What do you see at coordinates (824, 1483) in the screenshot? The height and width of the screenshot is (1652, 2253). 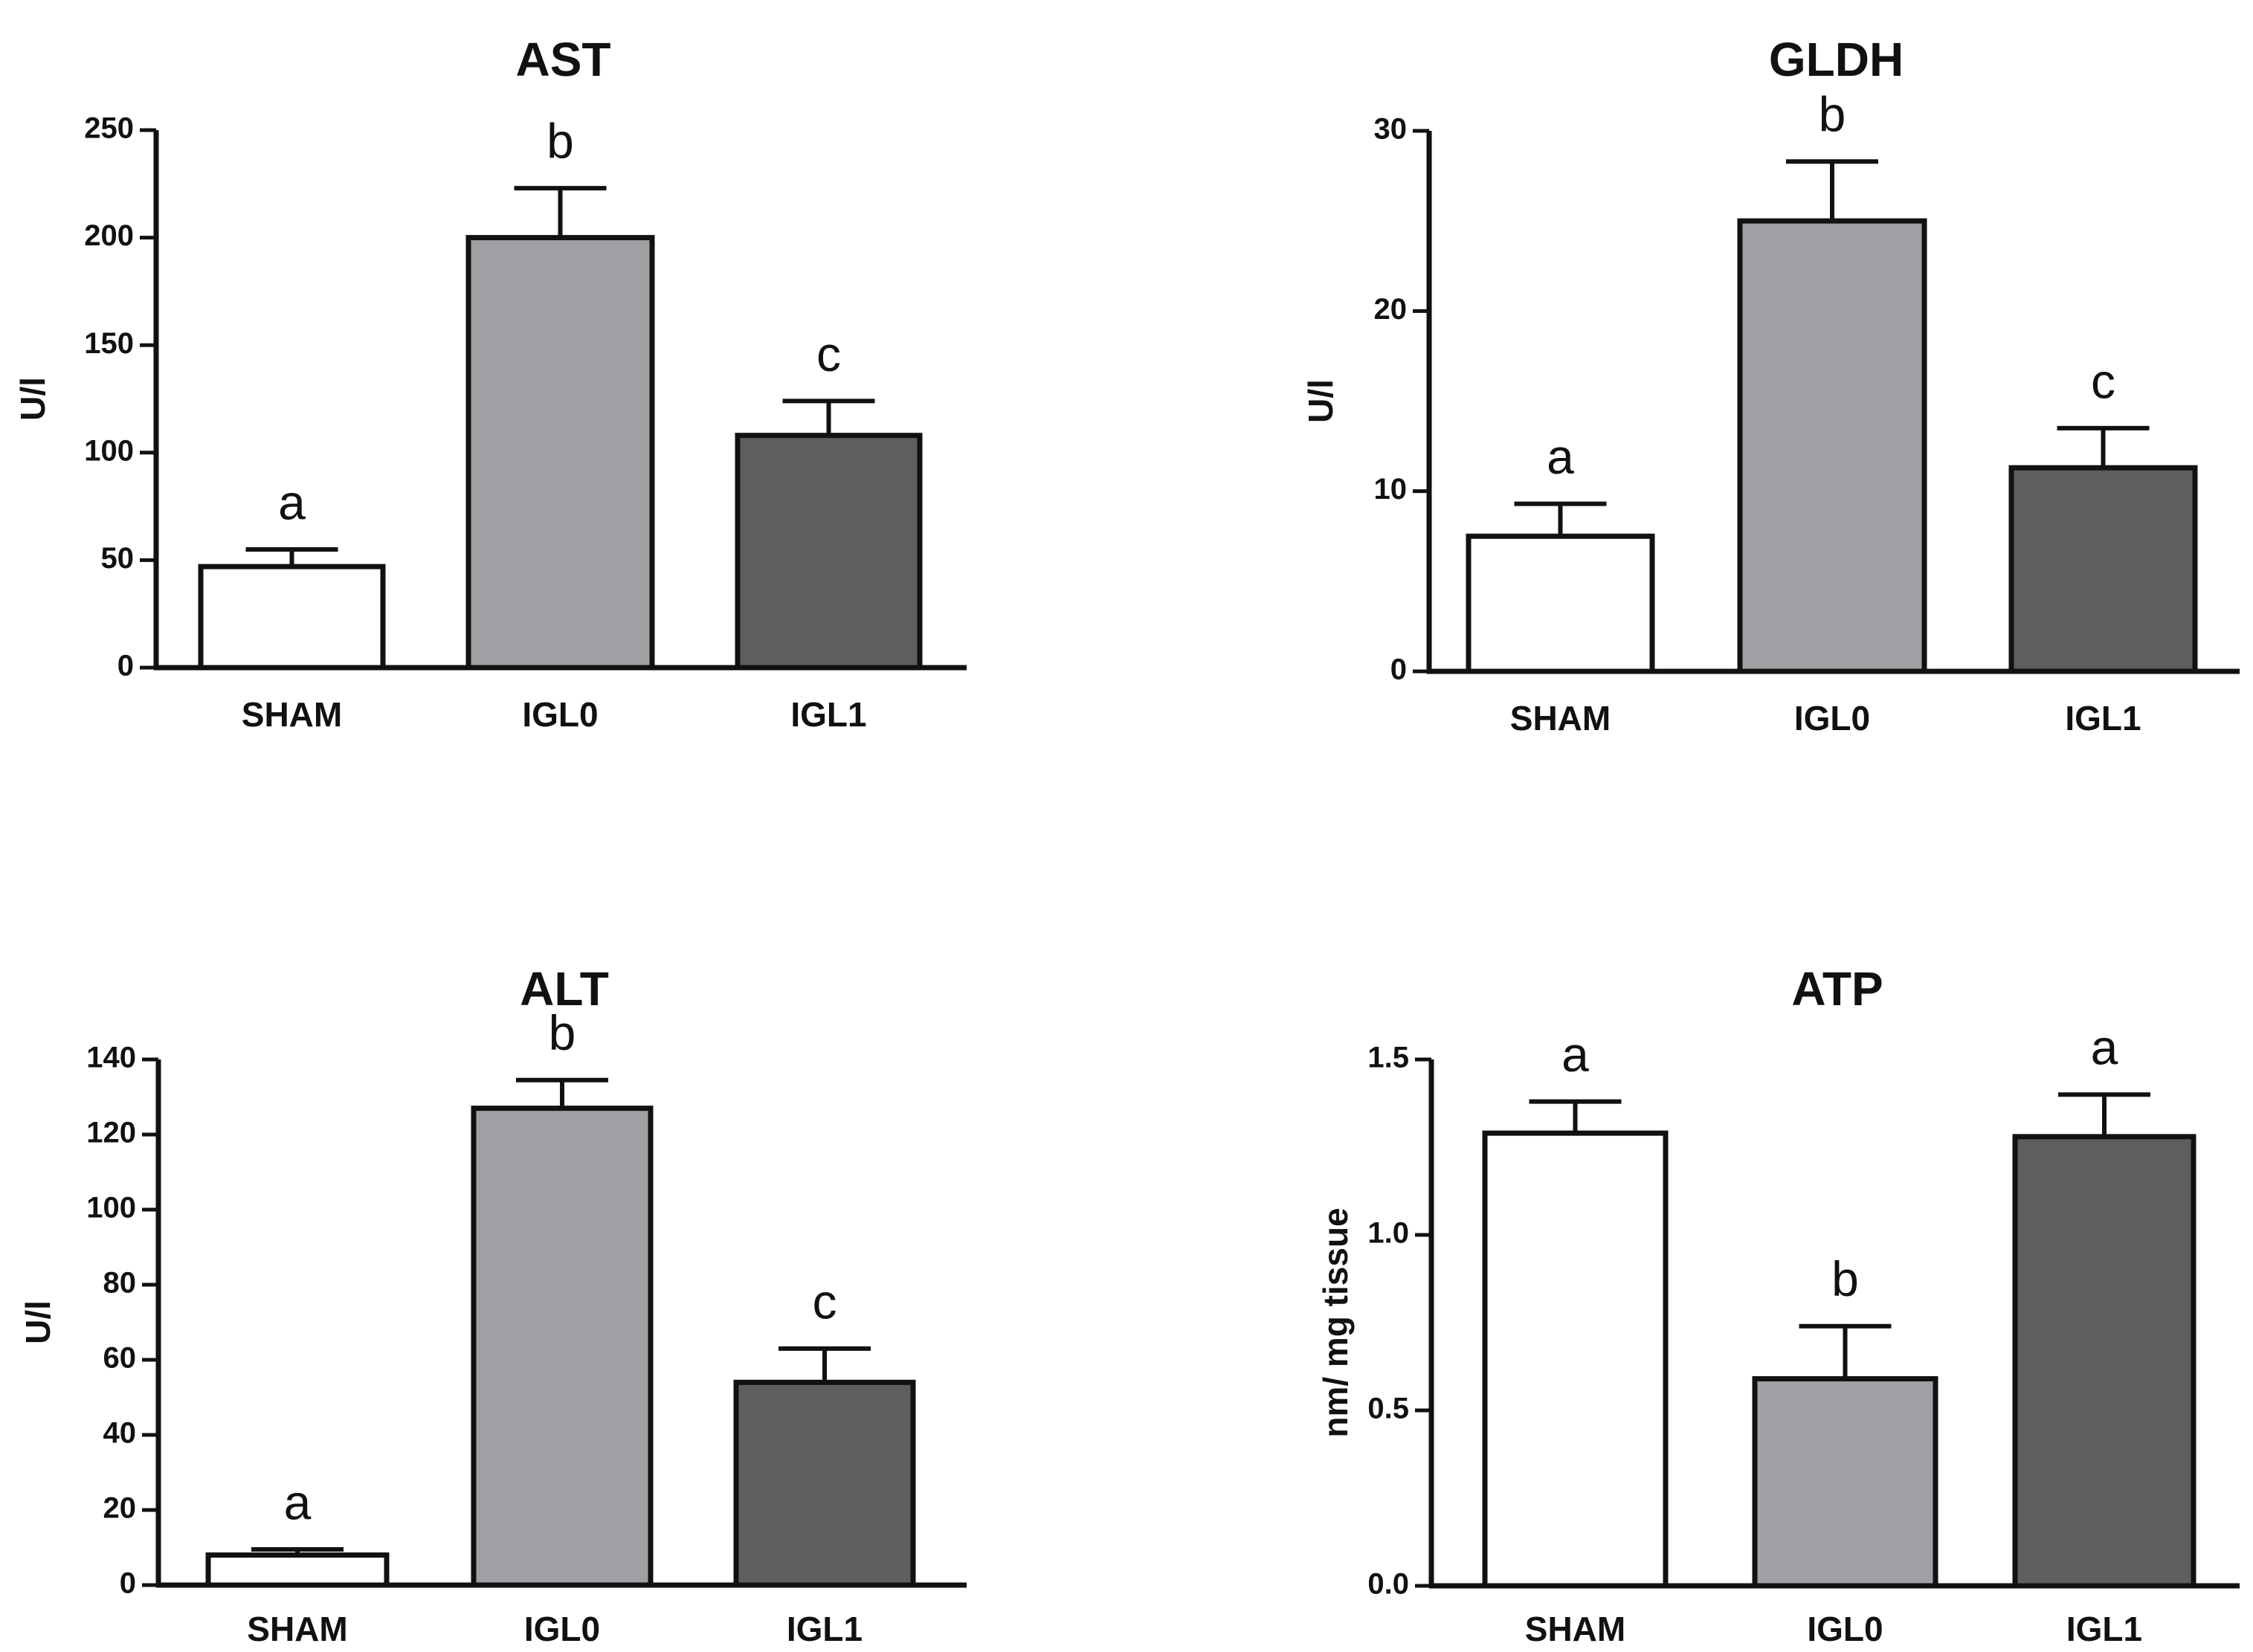 I see `chart-2-bar-igl1` at bounding box center [824, 1483].